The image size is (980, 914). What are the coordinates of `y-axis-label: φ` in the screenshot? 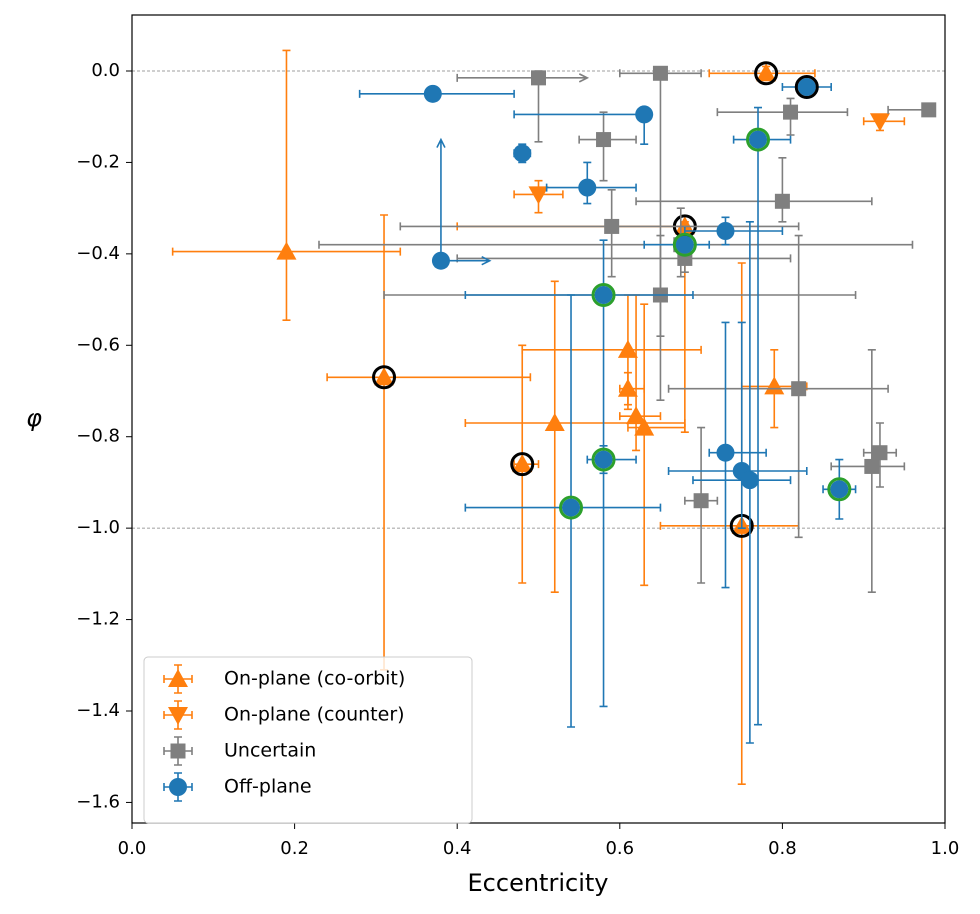 It's located at (34, 418).